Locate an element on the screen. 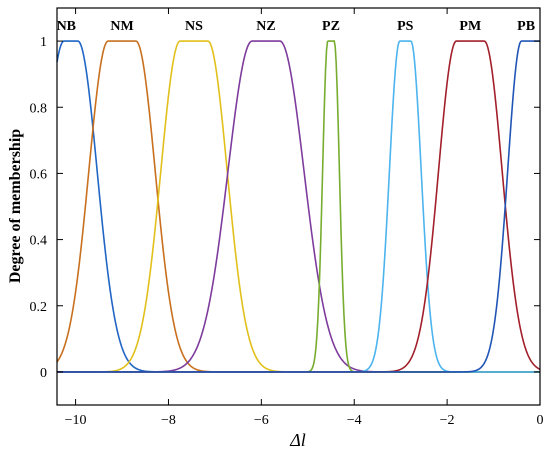 Image resolution: width=550 pixels, height=459 pixels. x-axis-title: Δl is located at coordinates (297, 440).